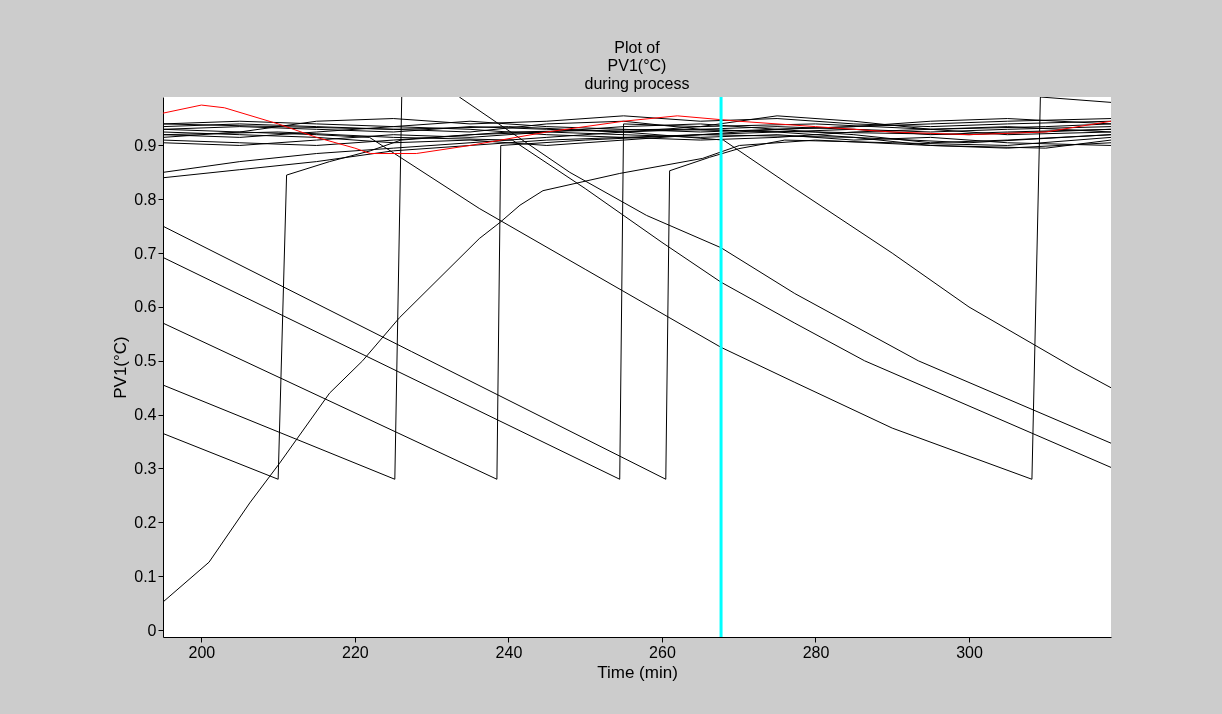  Describe the element at coordinates (202, 652) in the screenshot. I see `x-tick-label: 200` at that location.